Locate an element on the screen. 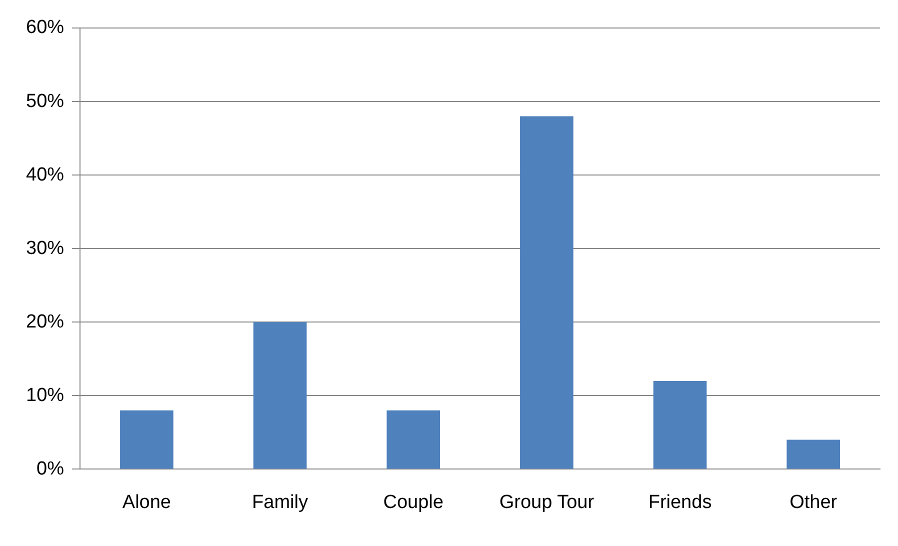  x-tick-label: Alone is located at coordinates (146, 502).